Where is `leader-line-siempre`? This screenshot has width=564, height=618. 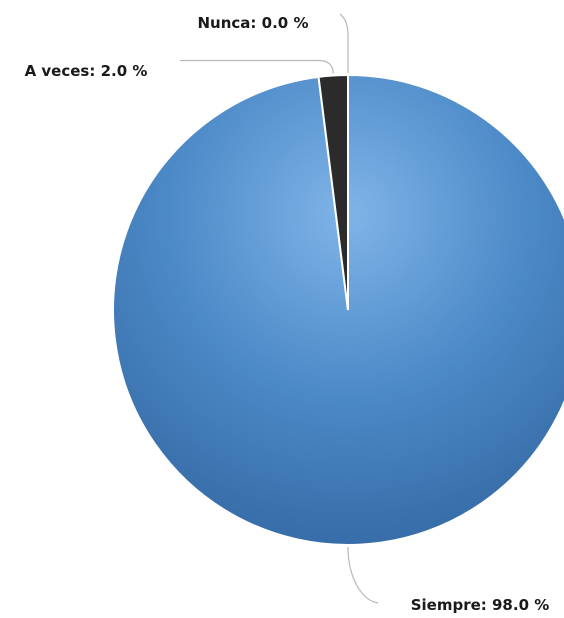
leader-line-siempre is located at coordinates (363, 575).